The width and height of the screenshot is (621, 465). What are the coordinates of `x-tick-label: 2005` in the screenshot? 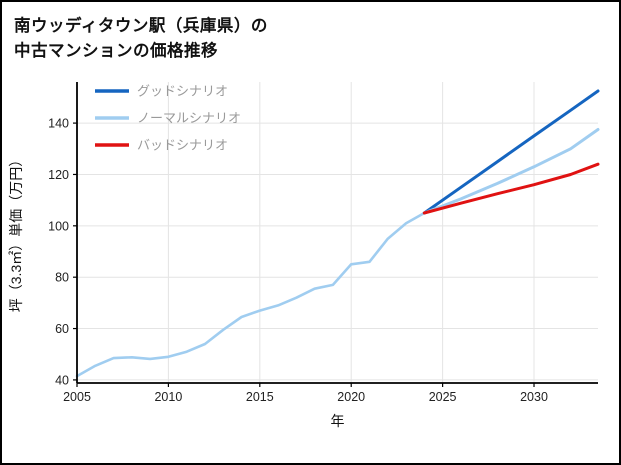 It's located at (77, 397).